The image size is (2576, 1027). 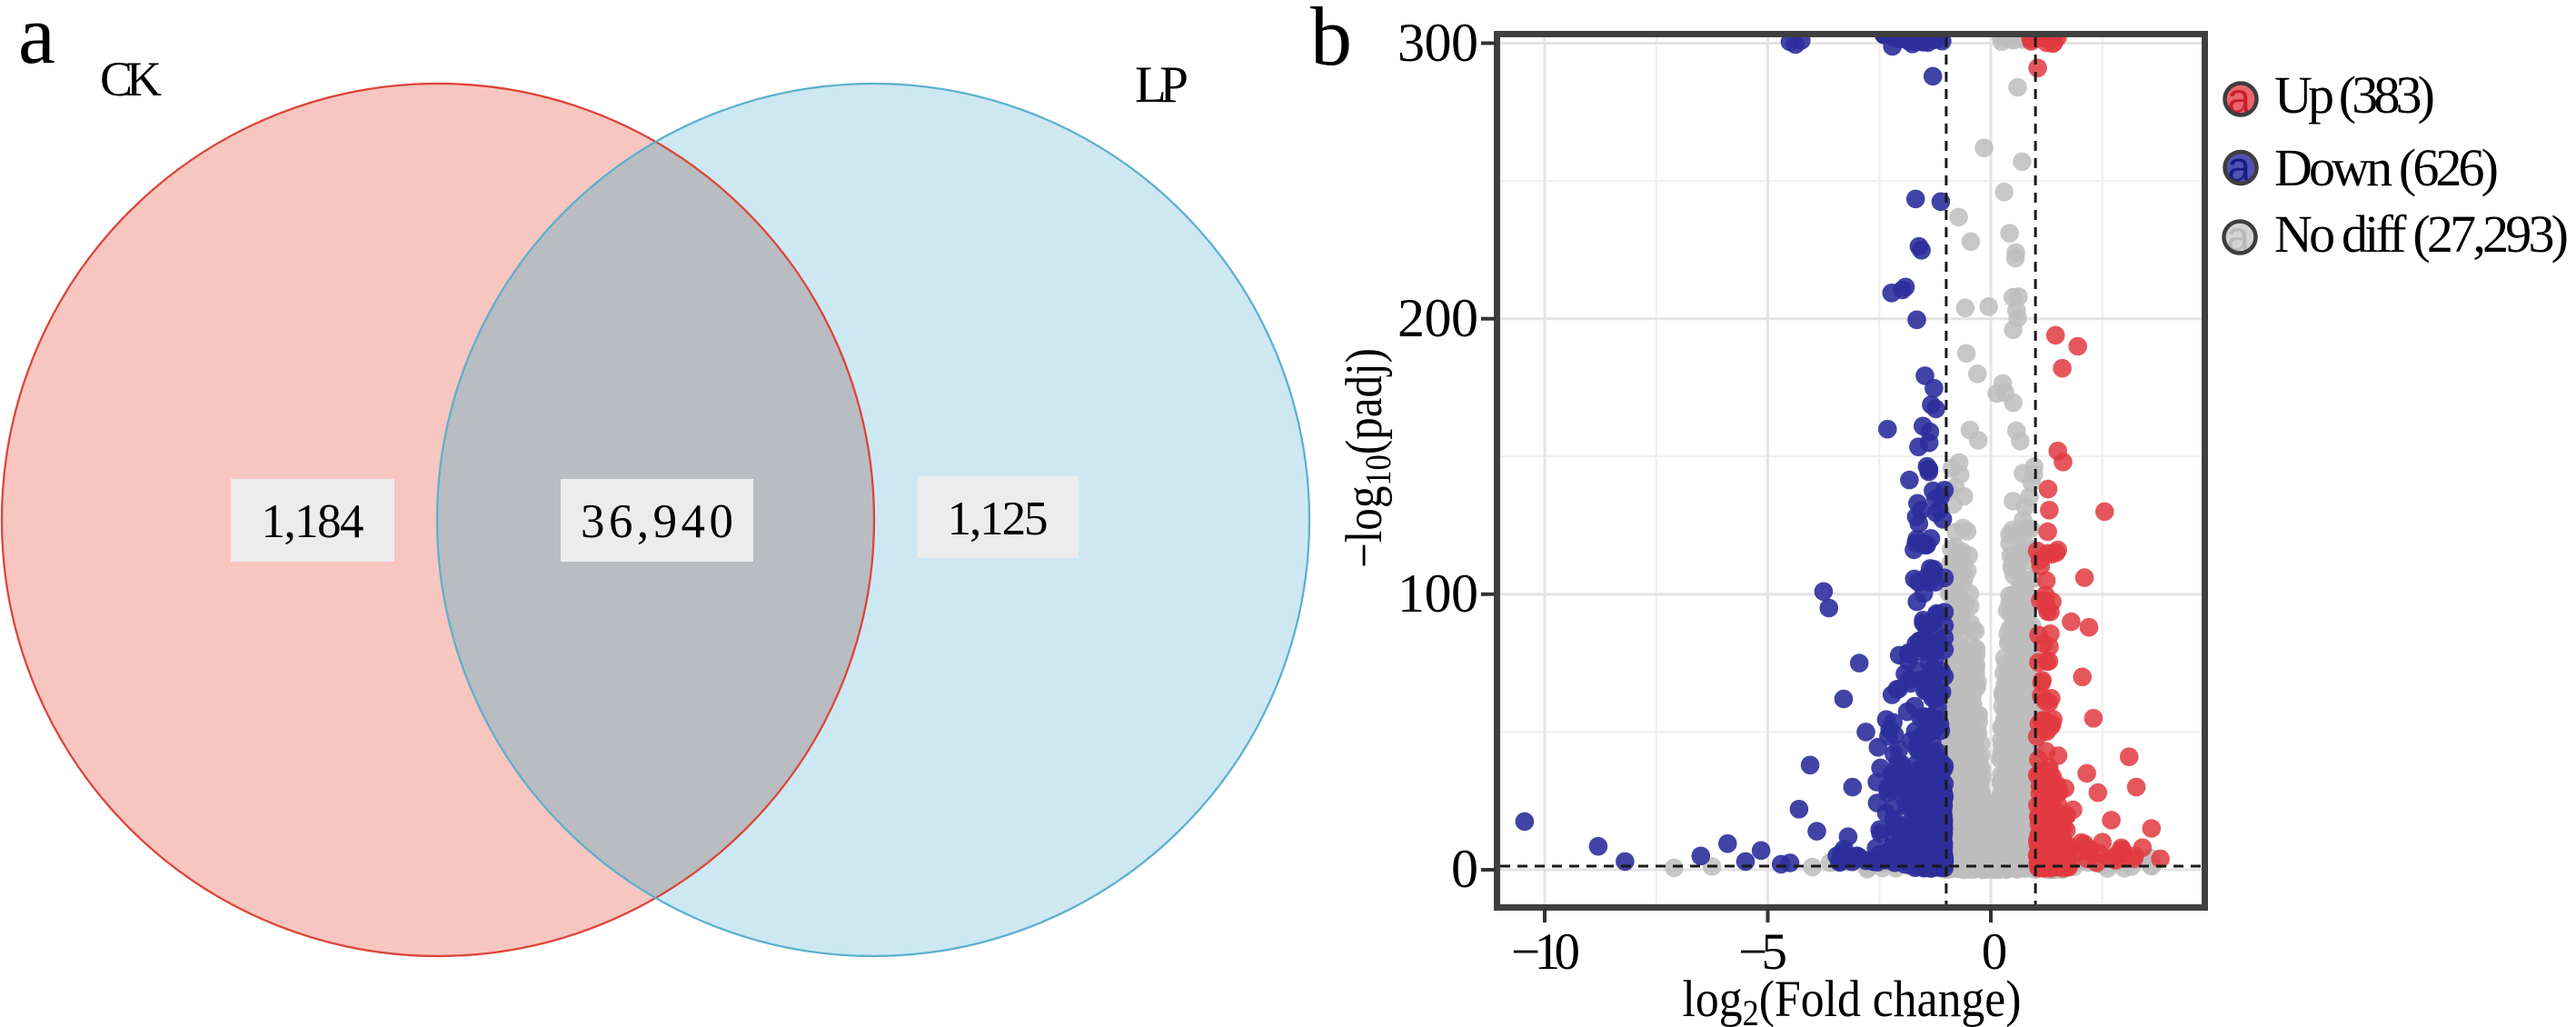 I want to click on svg-text: b, so click(x=1331, y=42).